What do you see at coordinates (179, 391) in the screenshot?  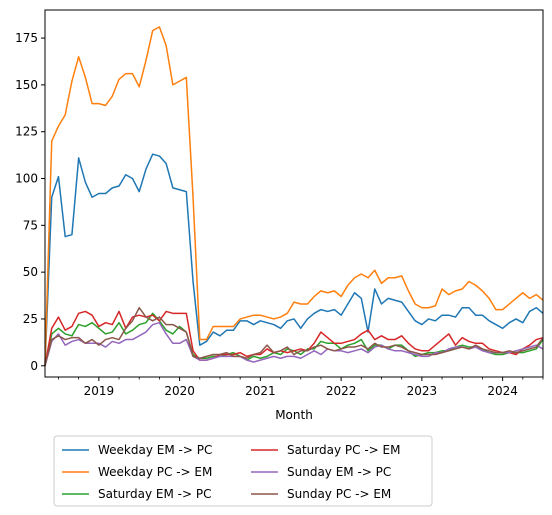 I see `x-tick-label-1: 2020` at bounding box center [179, 391].